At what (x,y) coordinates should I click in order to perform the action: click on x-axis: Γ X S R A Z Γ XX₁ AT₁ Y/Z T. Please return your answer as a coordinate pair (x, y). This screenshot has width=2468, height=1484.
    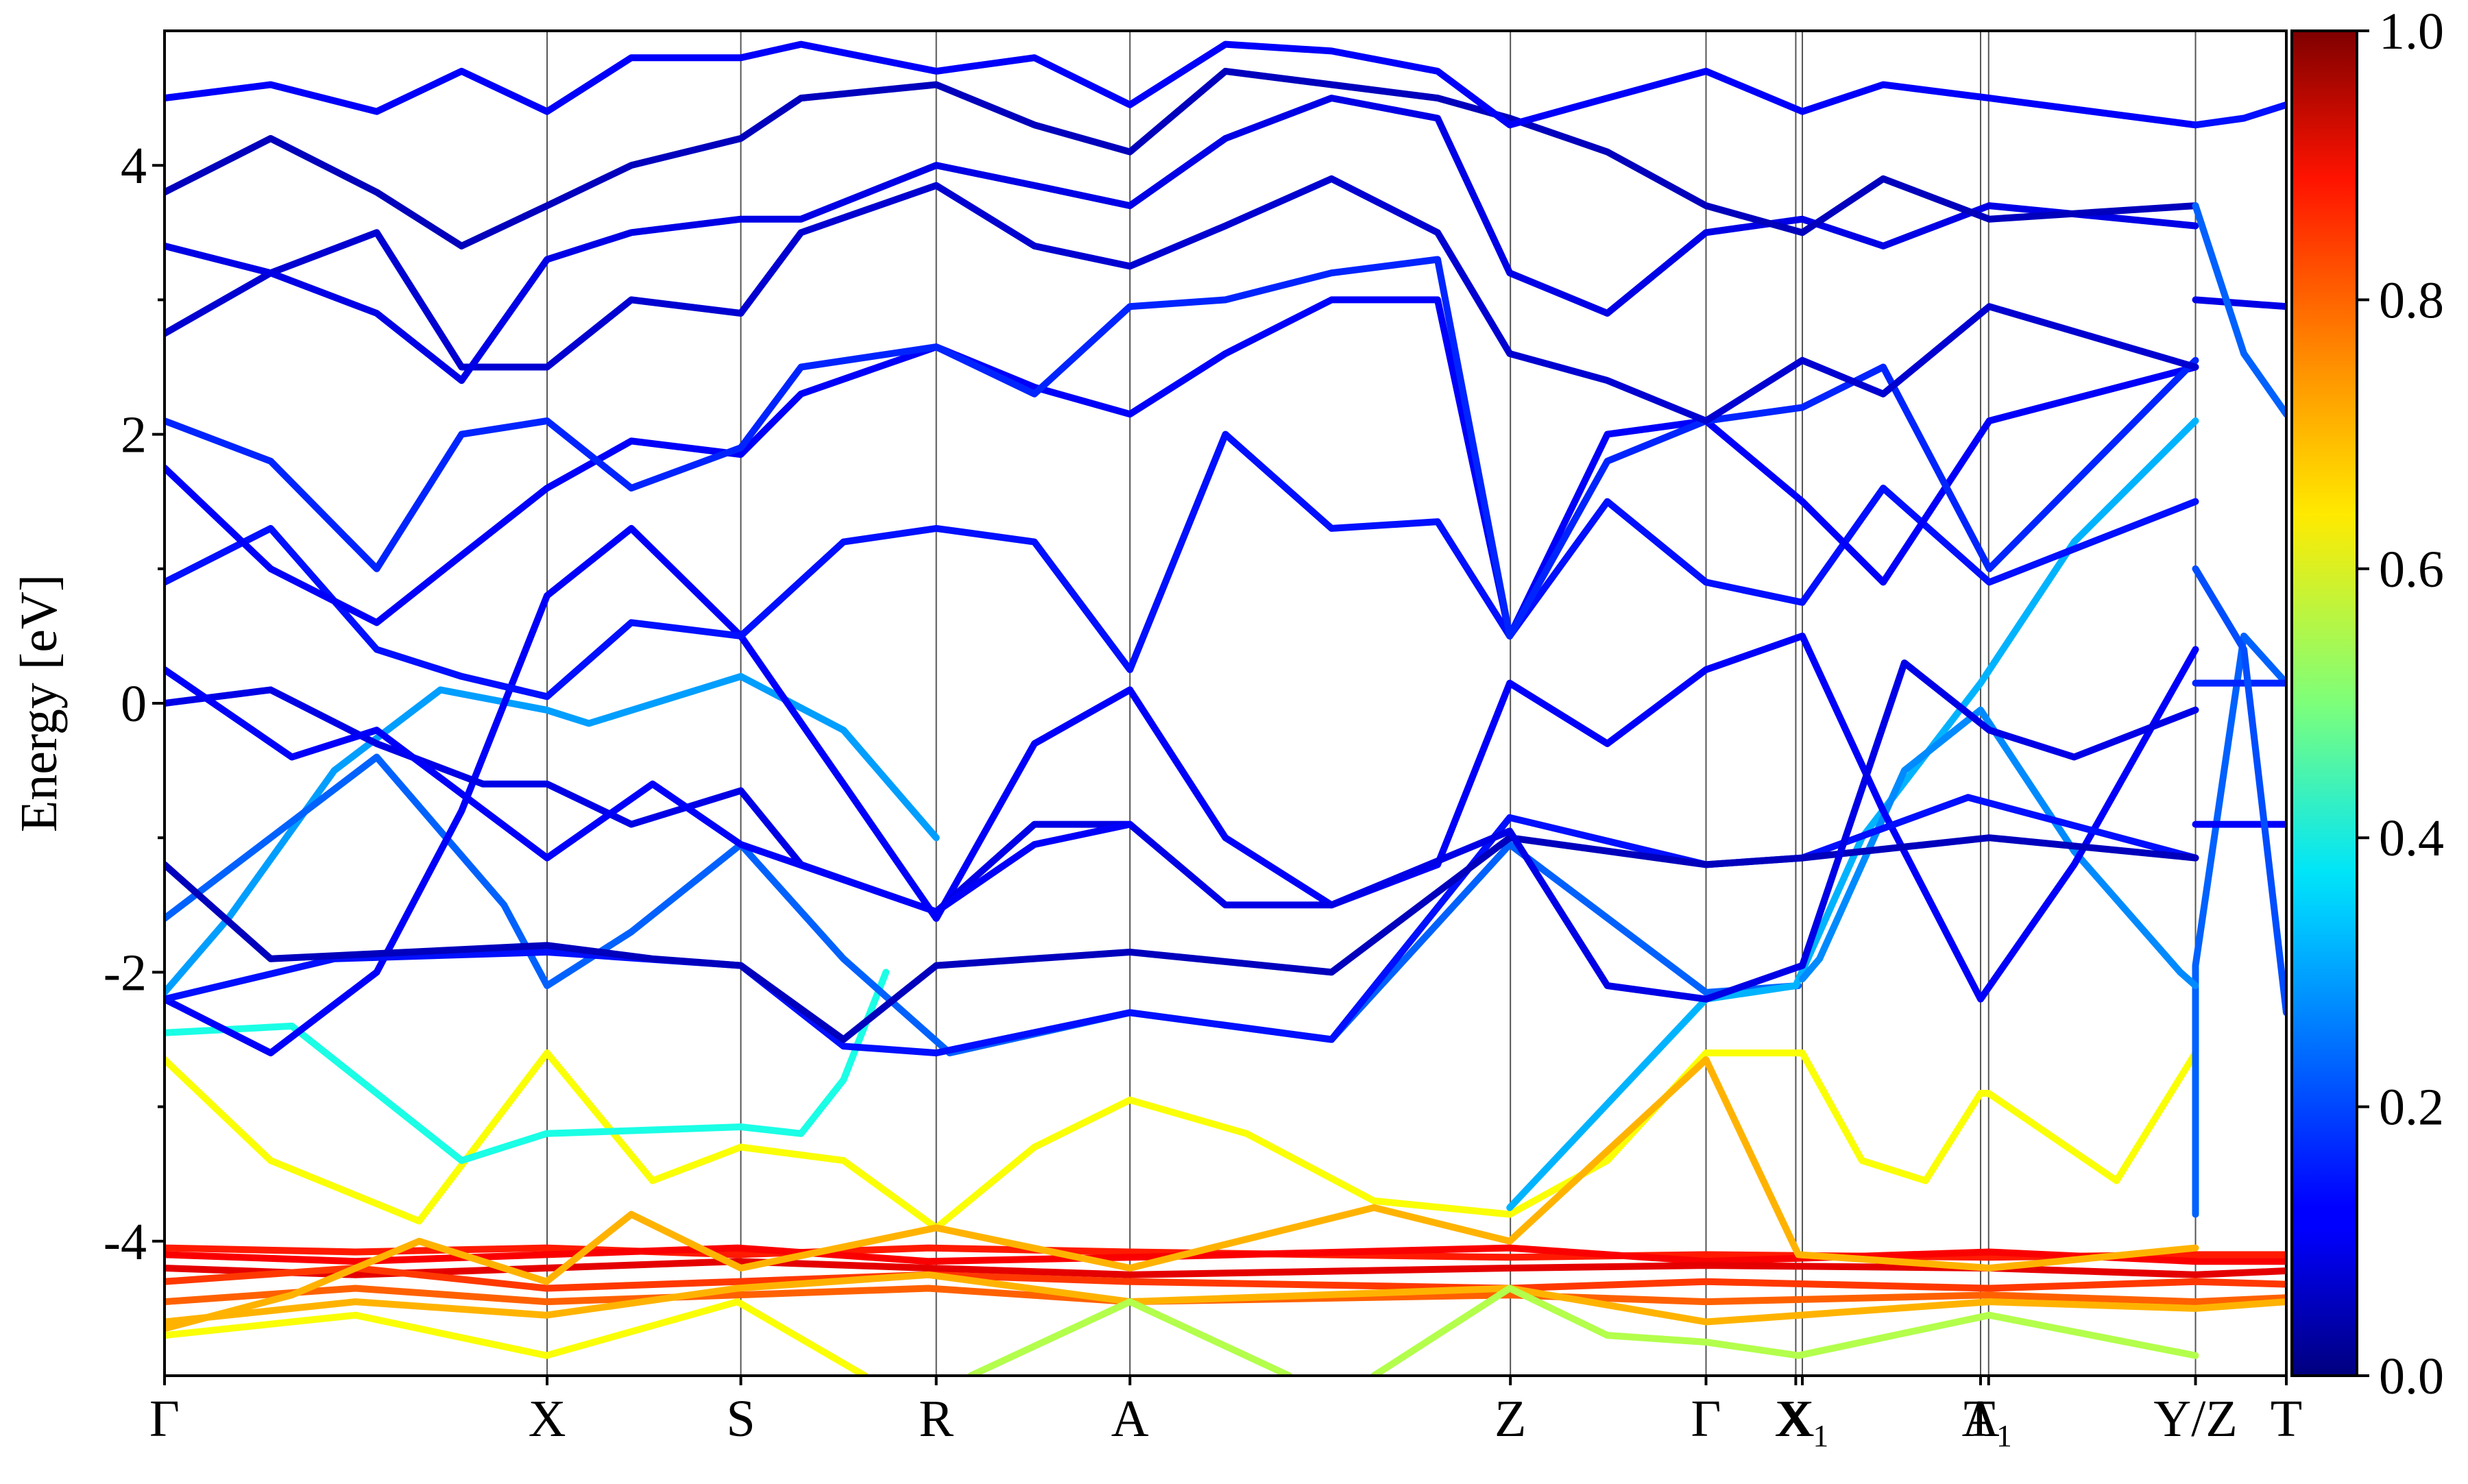
    Looking at the image, I should click on (1225, 1412).